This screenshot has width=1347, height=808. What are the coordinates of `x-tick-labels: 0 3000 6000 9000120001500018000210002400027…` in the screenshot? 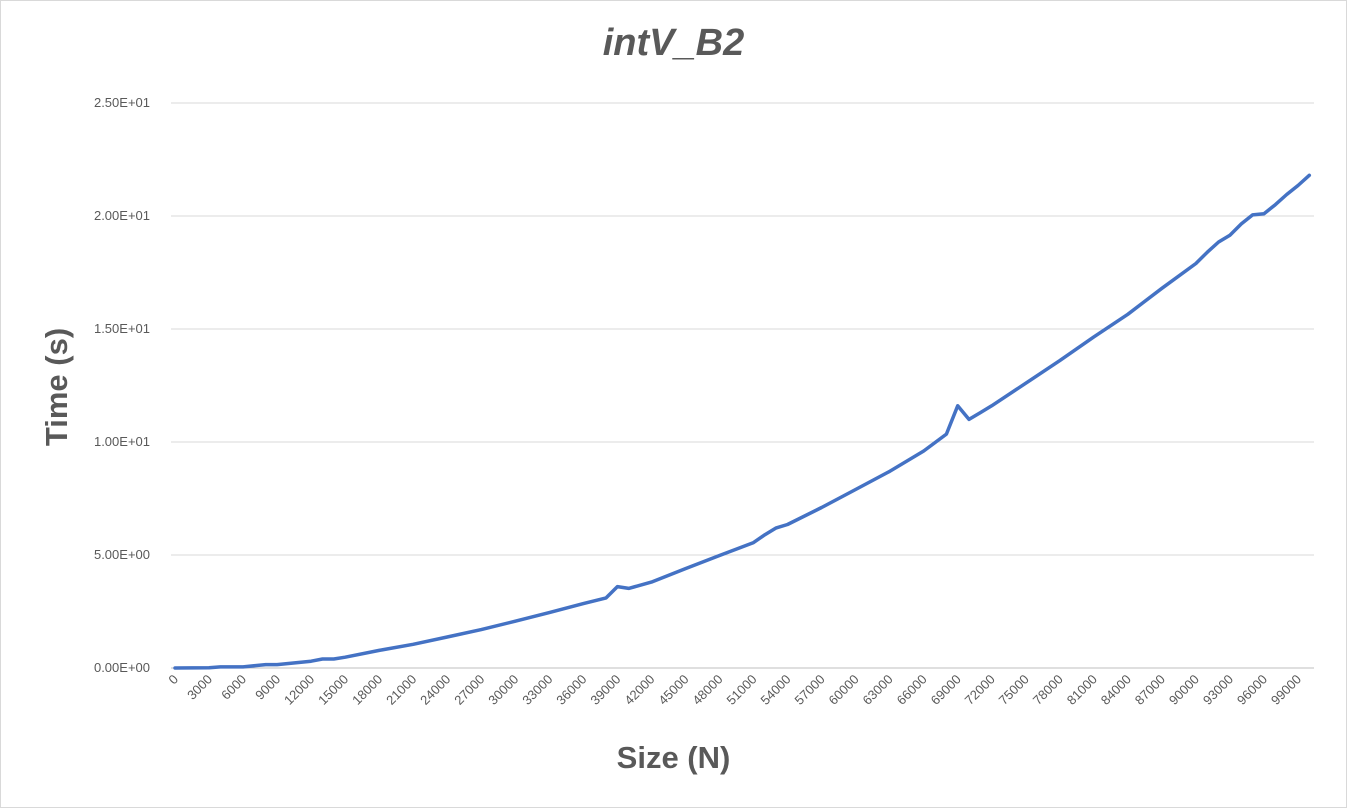 It's located at (734, 690).